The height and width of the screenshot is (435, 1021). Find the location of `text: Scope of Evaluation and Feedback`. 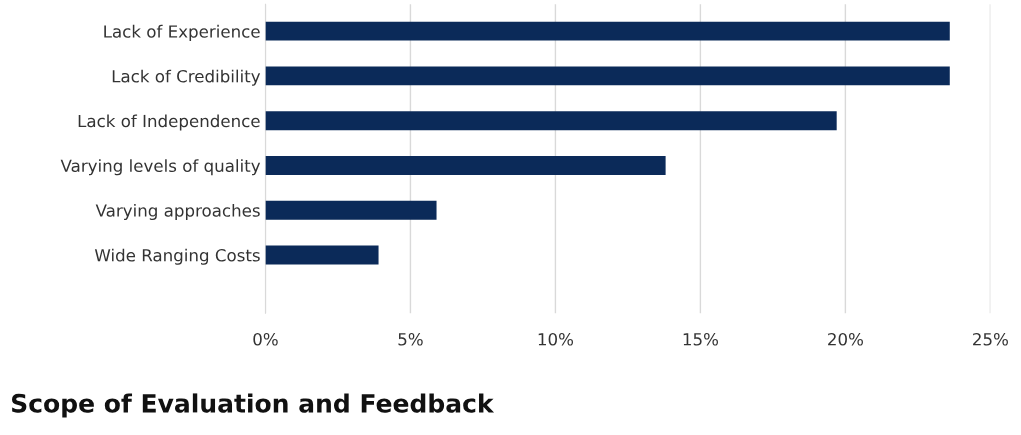

text: Scope of Evaluation and Feedback is located at coordinates (253, 405).